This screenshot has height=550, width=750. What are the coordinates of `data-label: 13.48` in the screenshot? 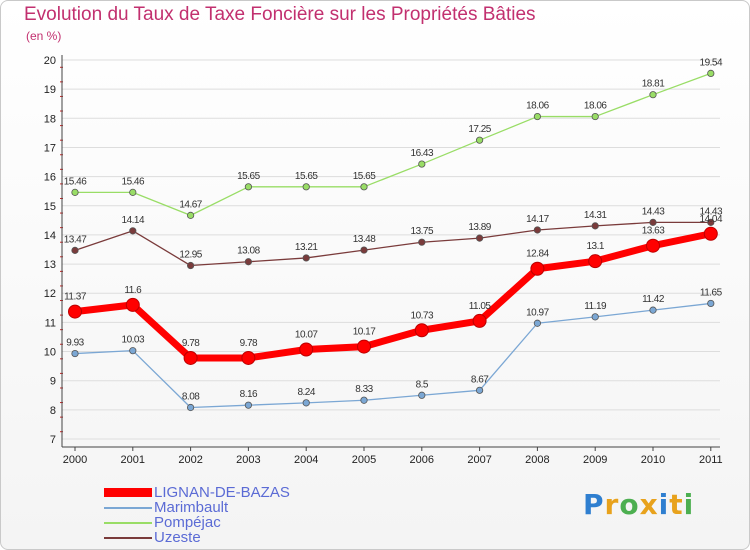 It's located at (364, 239).